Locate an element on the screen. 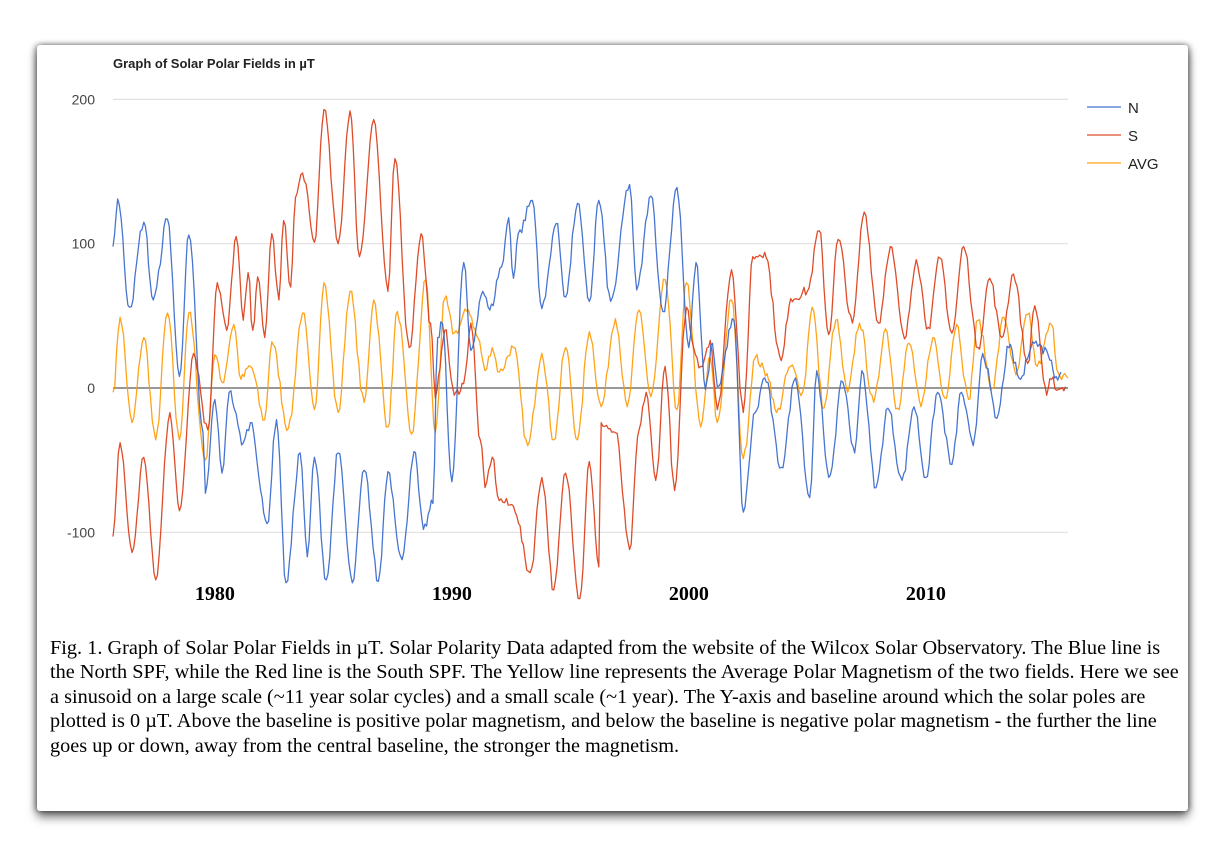  x-axis-ticks: 1980 1990 2000 2010 is located at coordinates (570, 594).